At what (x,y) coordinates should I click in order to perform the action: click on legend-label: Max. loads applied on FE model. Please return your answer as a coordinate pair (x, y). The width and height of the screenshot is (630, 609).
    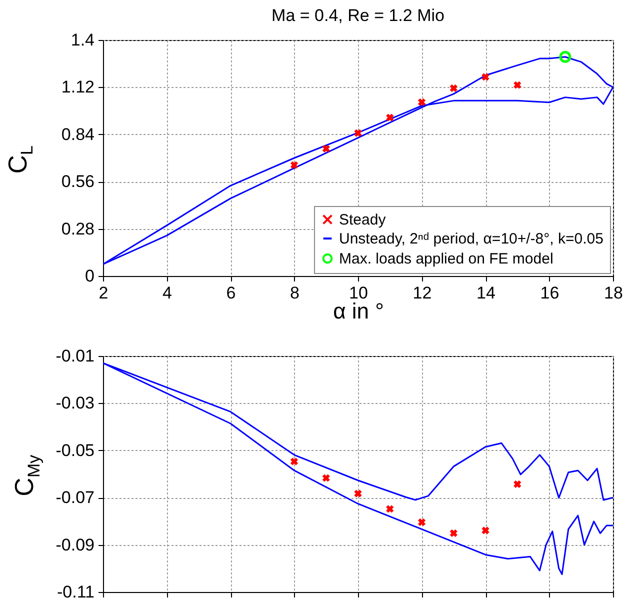
    Looking at the image, I should click on (446, 259).